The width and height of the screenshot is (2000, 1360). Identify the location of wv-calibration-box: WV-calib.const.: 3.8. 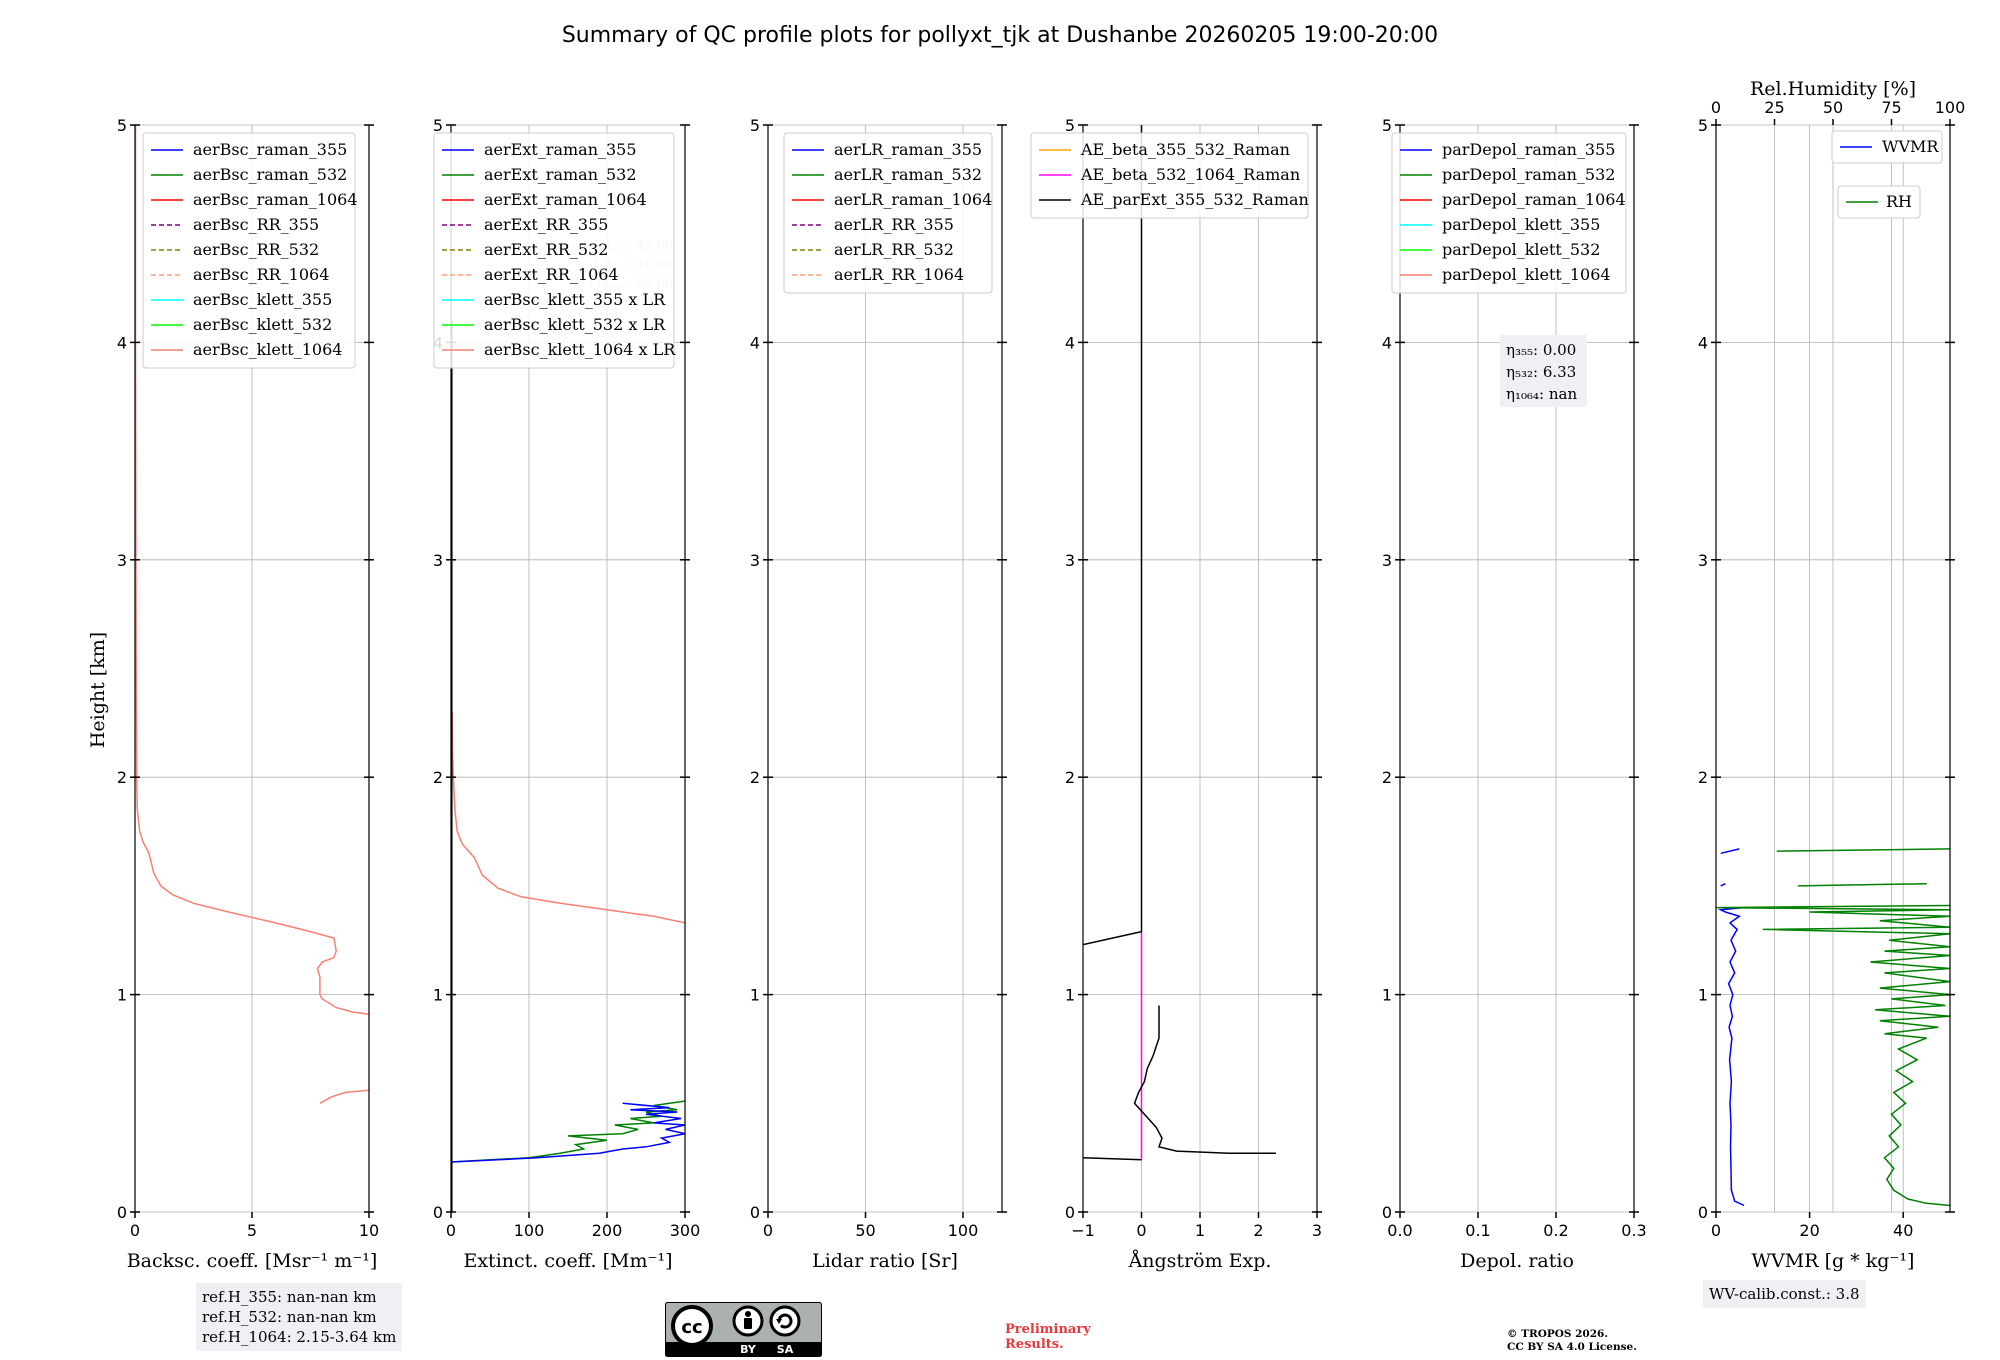
(1784, 1294).